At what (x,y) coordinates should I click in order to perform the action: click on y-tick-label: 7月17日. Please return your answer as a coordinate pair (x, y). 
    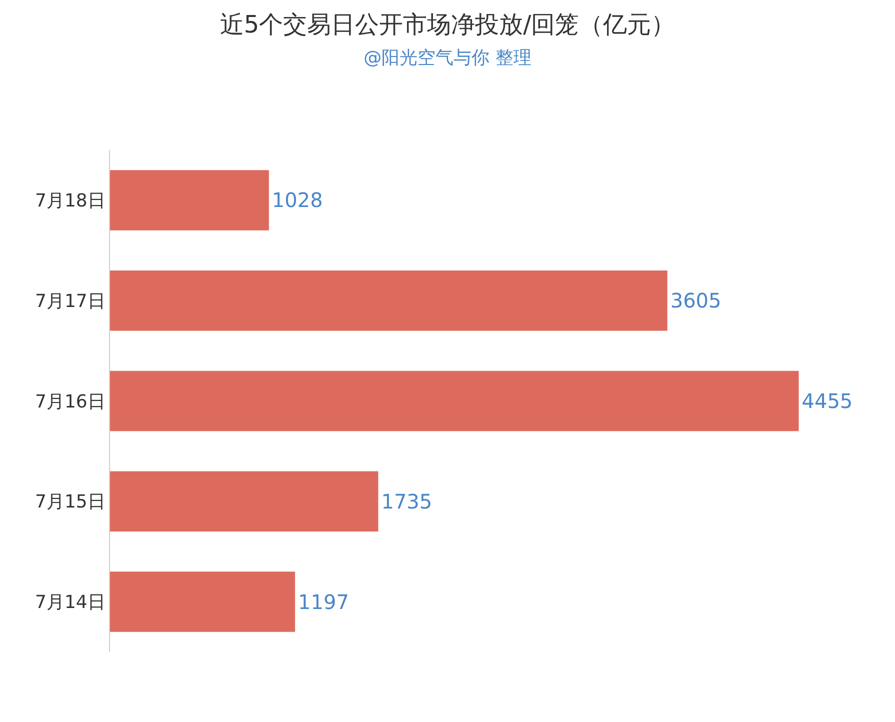
    Looking at the image, I should click on (70, 301).